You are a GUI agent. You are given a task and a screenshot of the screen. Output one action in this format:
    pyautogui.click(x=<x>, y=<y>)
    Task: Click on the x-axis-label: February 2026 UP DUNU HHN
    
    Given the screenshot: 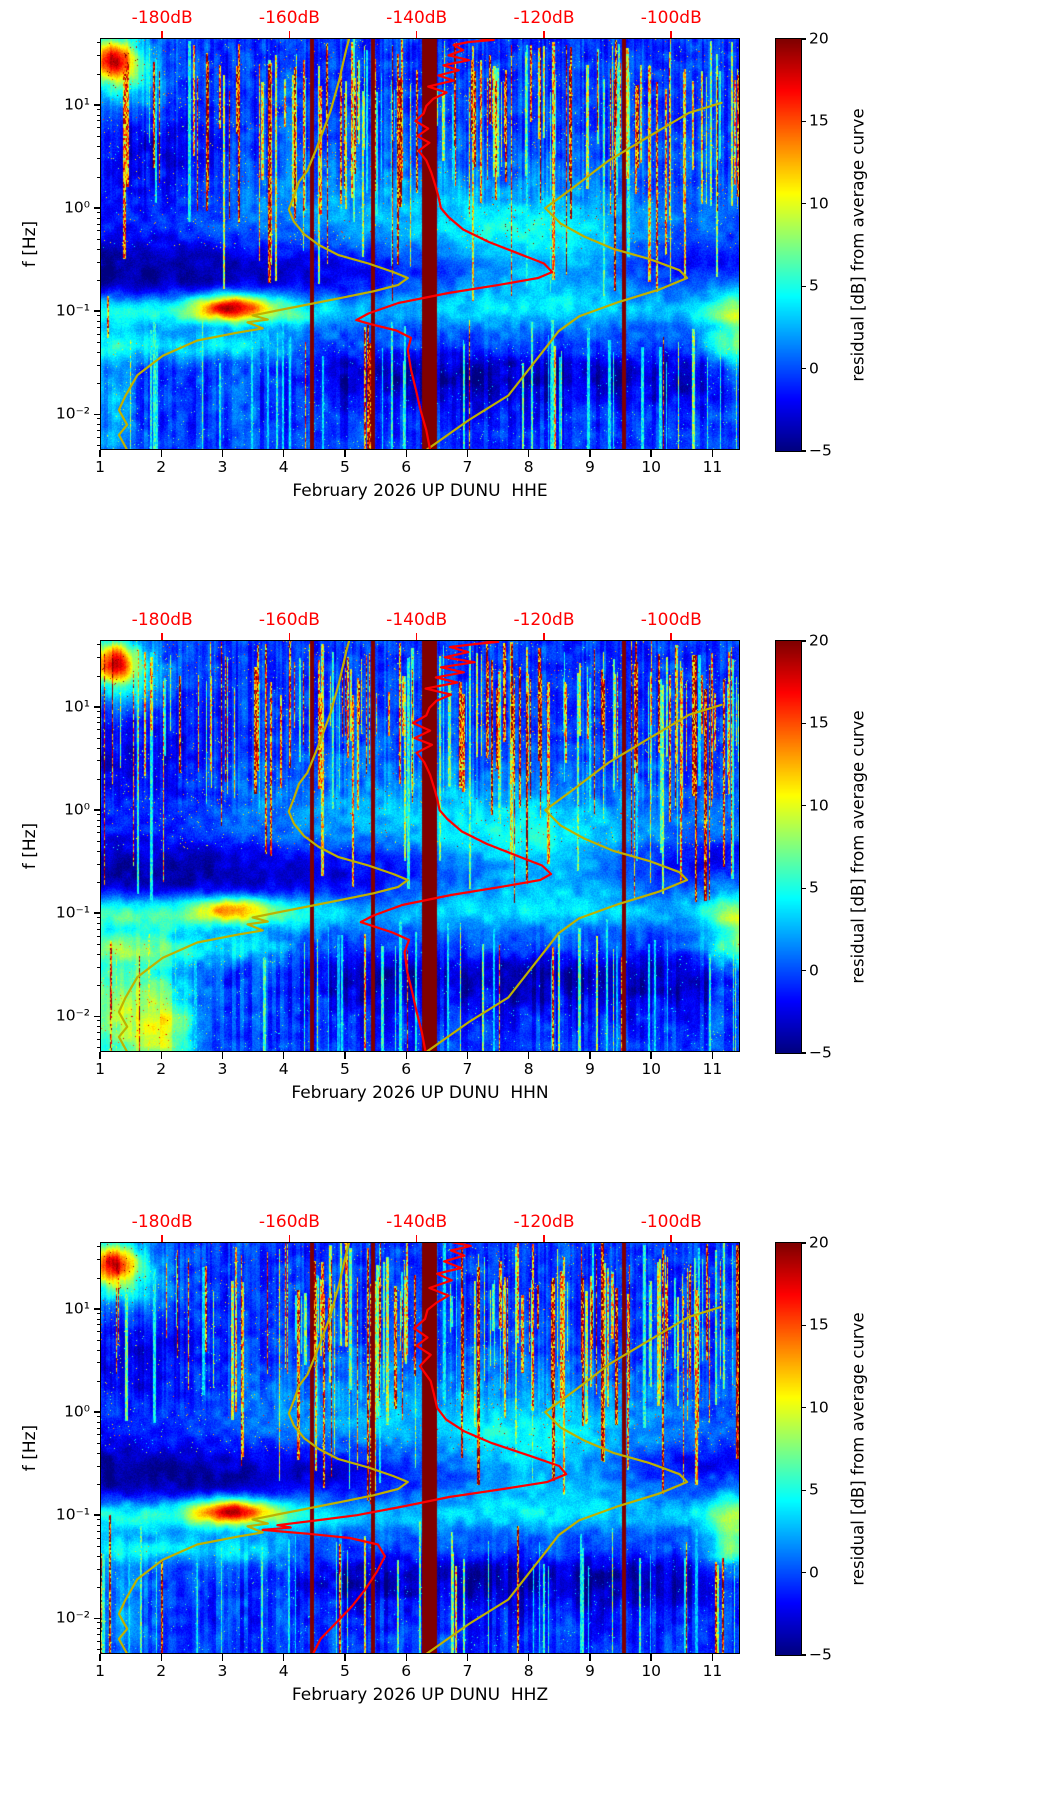 What is the action you would take?
    pyautogui.click(x=420, y=1093)
    